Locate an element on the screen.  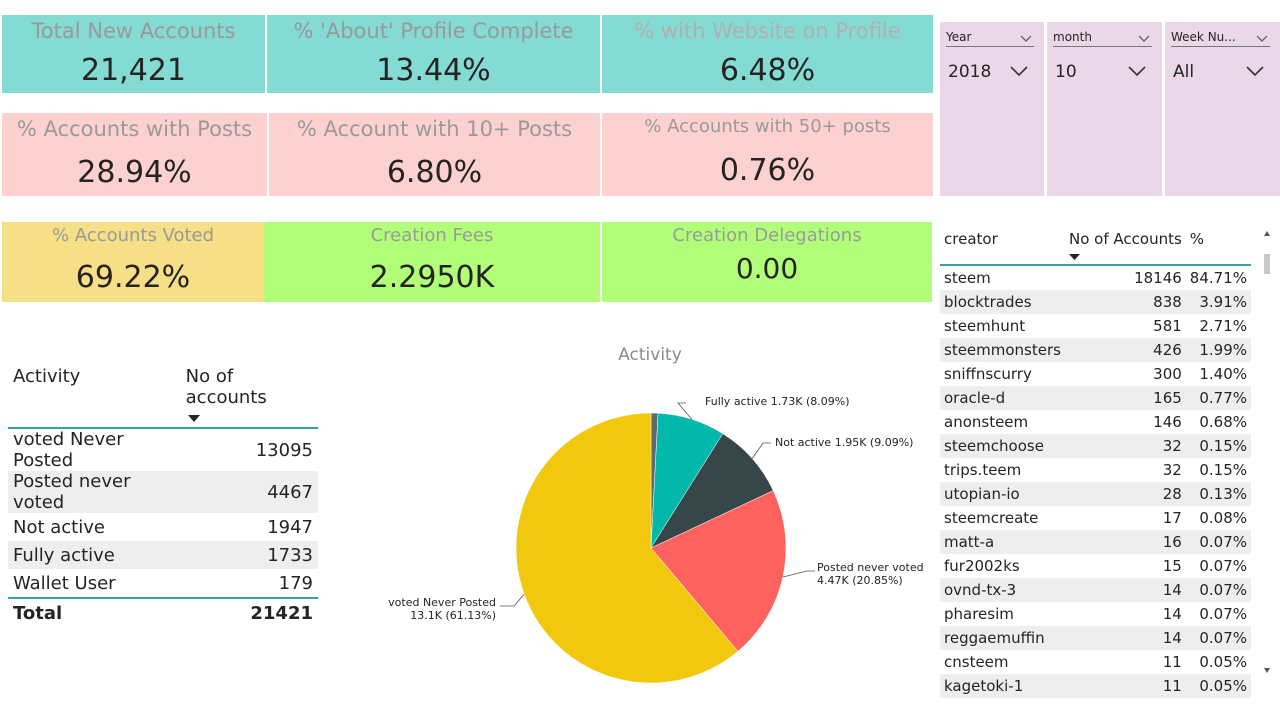
slicer-week-number: Week Nu... All is located at coordinates (1222, 109).